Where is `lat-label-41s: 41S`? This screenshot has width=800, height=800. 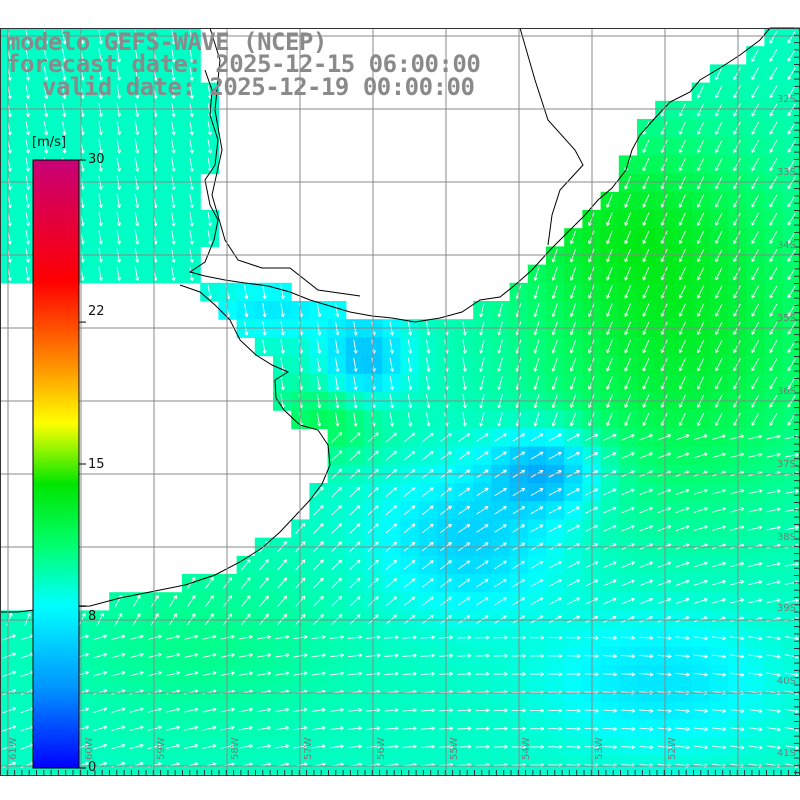 lat-label-41s: 41S is located at coordinates (786, 753).